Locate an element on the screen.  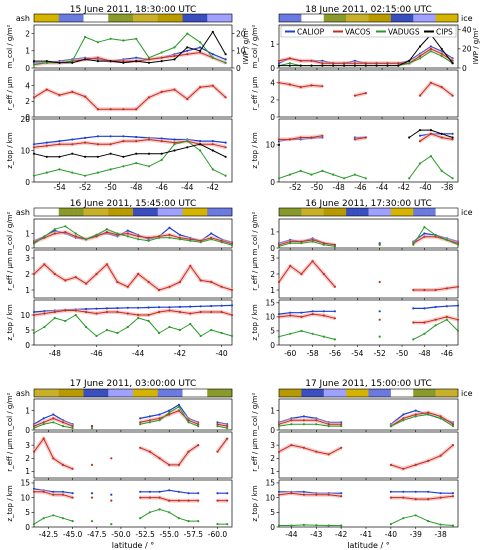
row-bot: 0 10 z_top / km is located at coordinates (355, 152).